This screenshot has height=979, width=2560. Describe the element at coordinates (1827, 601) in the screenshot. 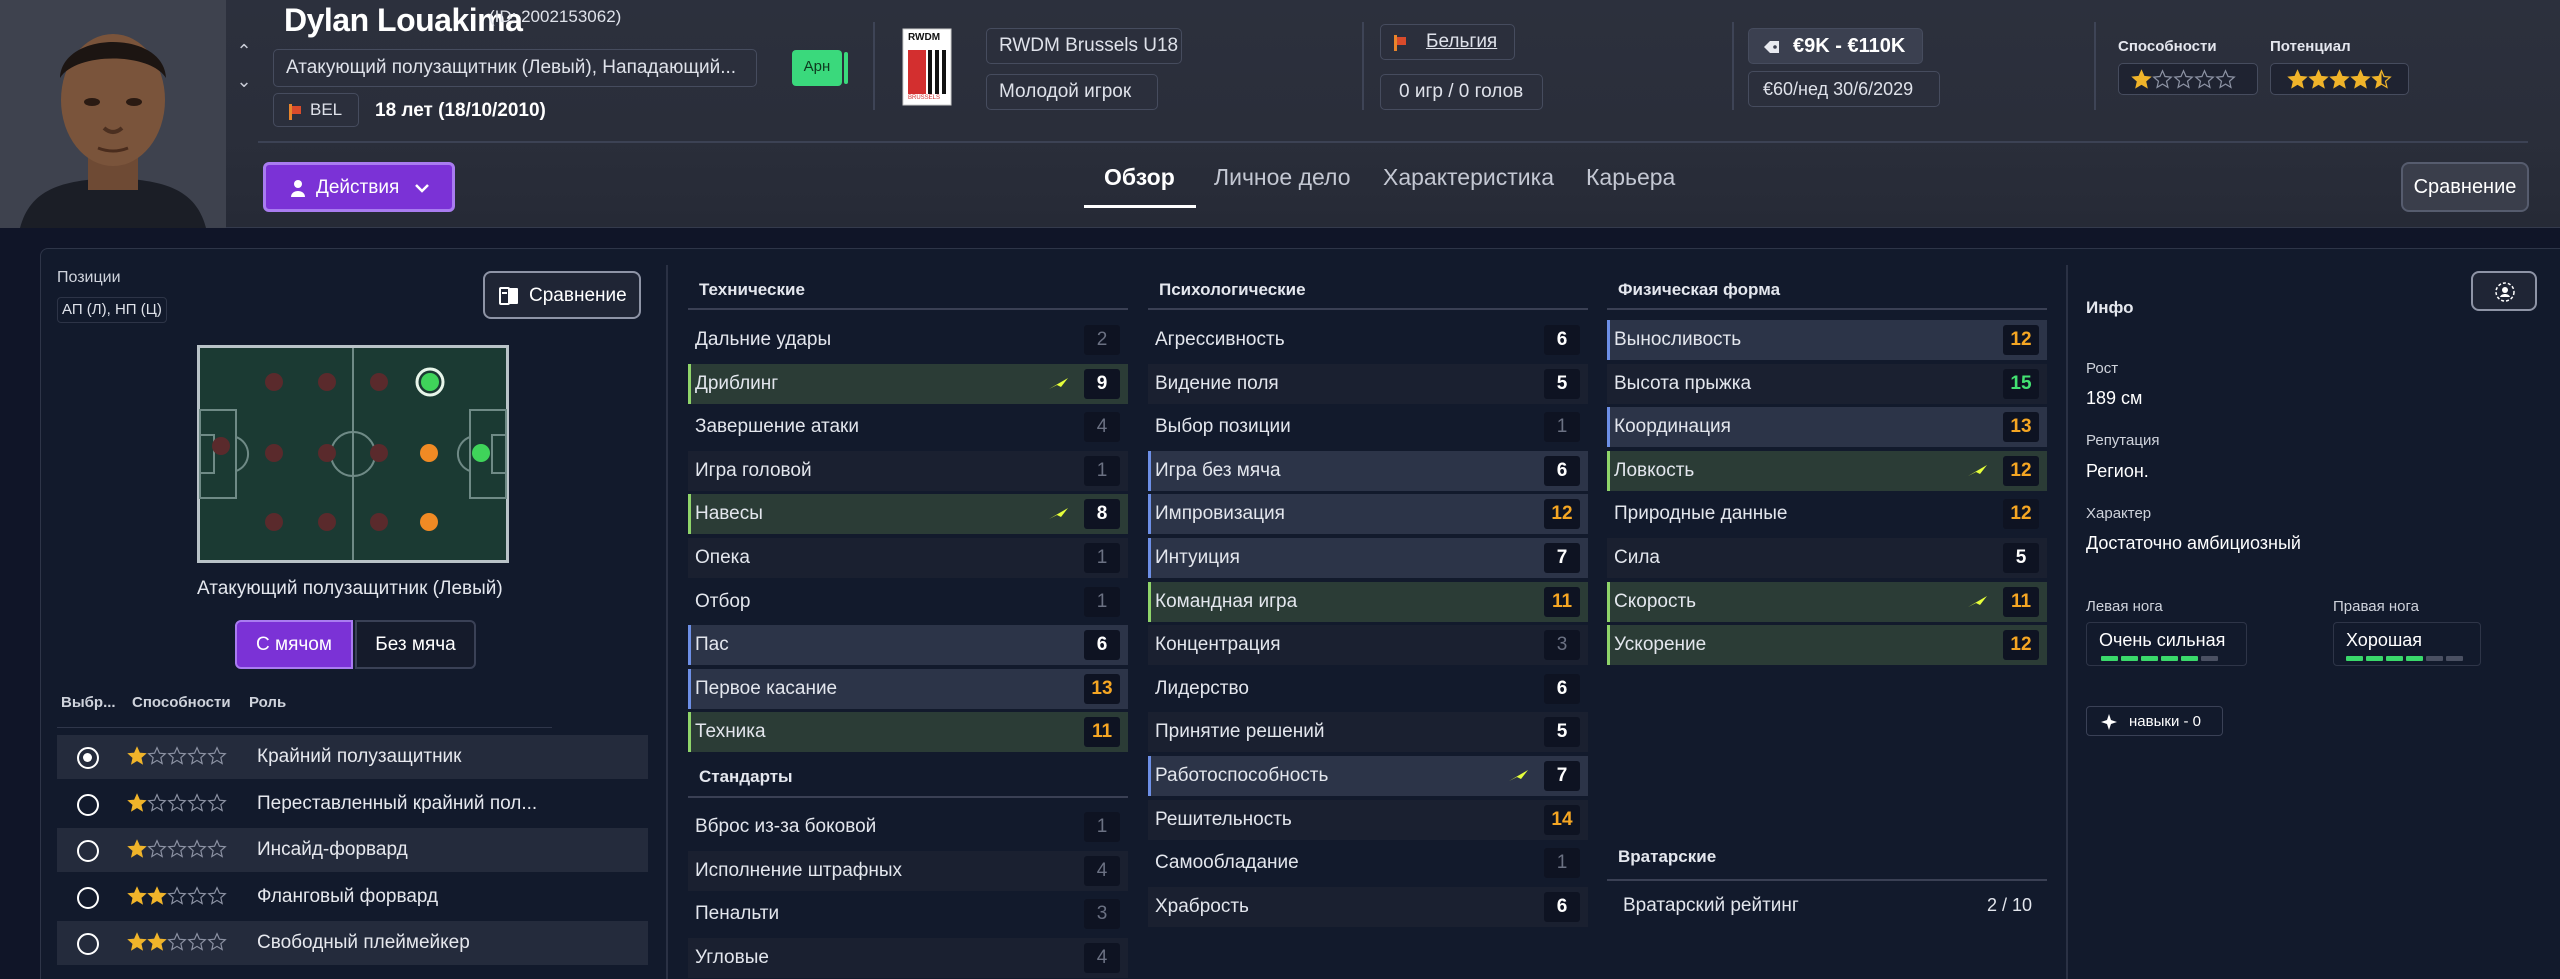

I see `attribute-row: Скорость 11` at that location.